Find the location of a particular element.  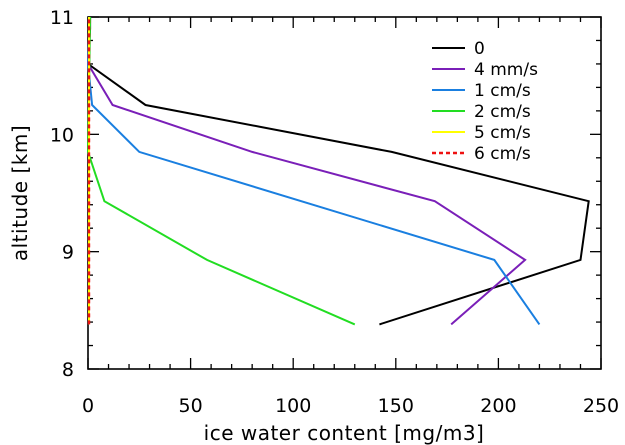

x-tick-label: 250 is located at coordinates (601, 406).